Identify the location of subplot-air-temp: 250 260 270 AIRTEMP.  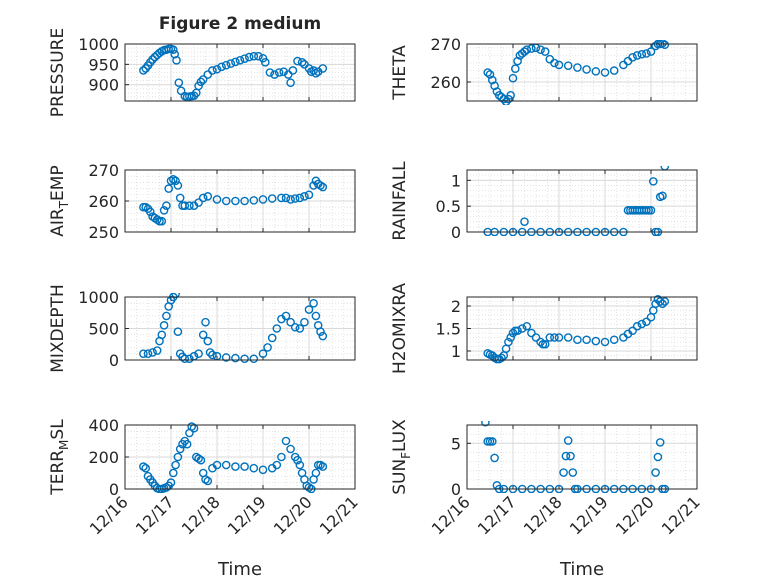
(202, 201).